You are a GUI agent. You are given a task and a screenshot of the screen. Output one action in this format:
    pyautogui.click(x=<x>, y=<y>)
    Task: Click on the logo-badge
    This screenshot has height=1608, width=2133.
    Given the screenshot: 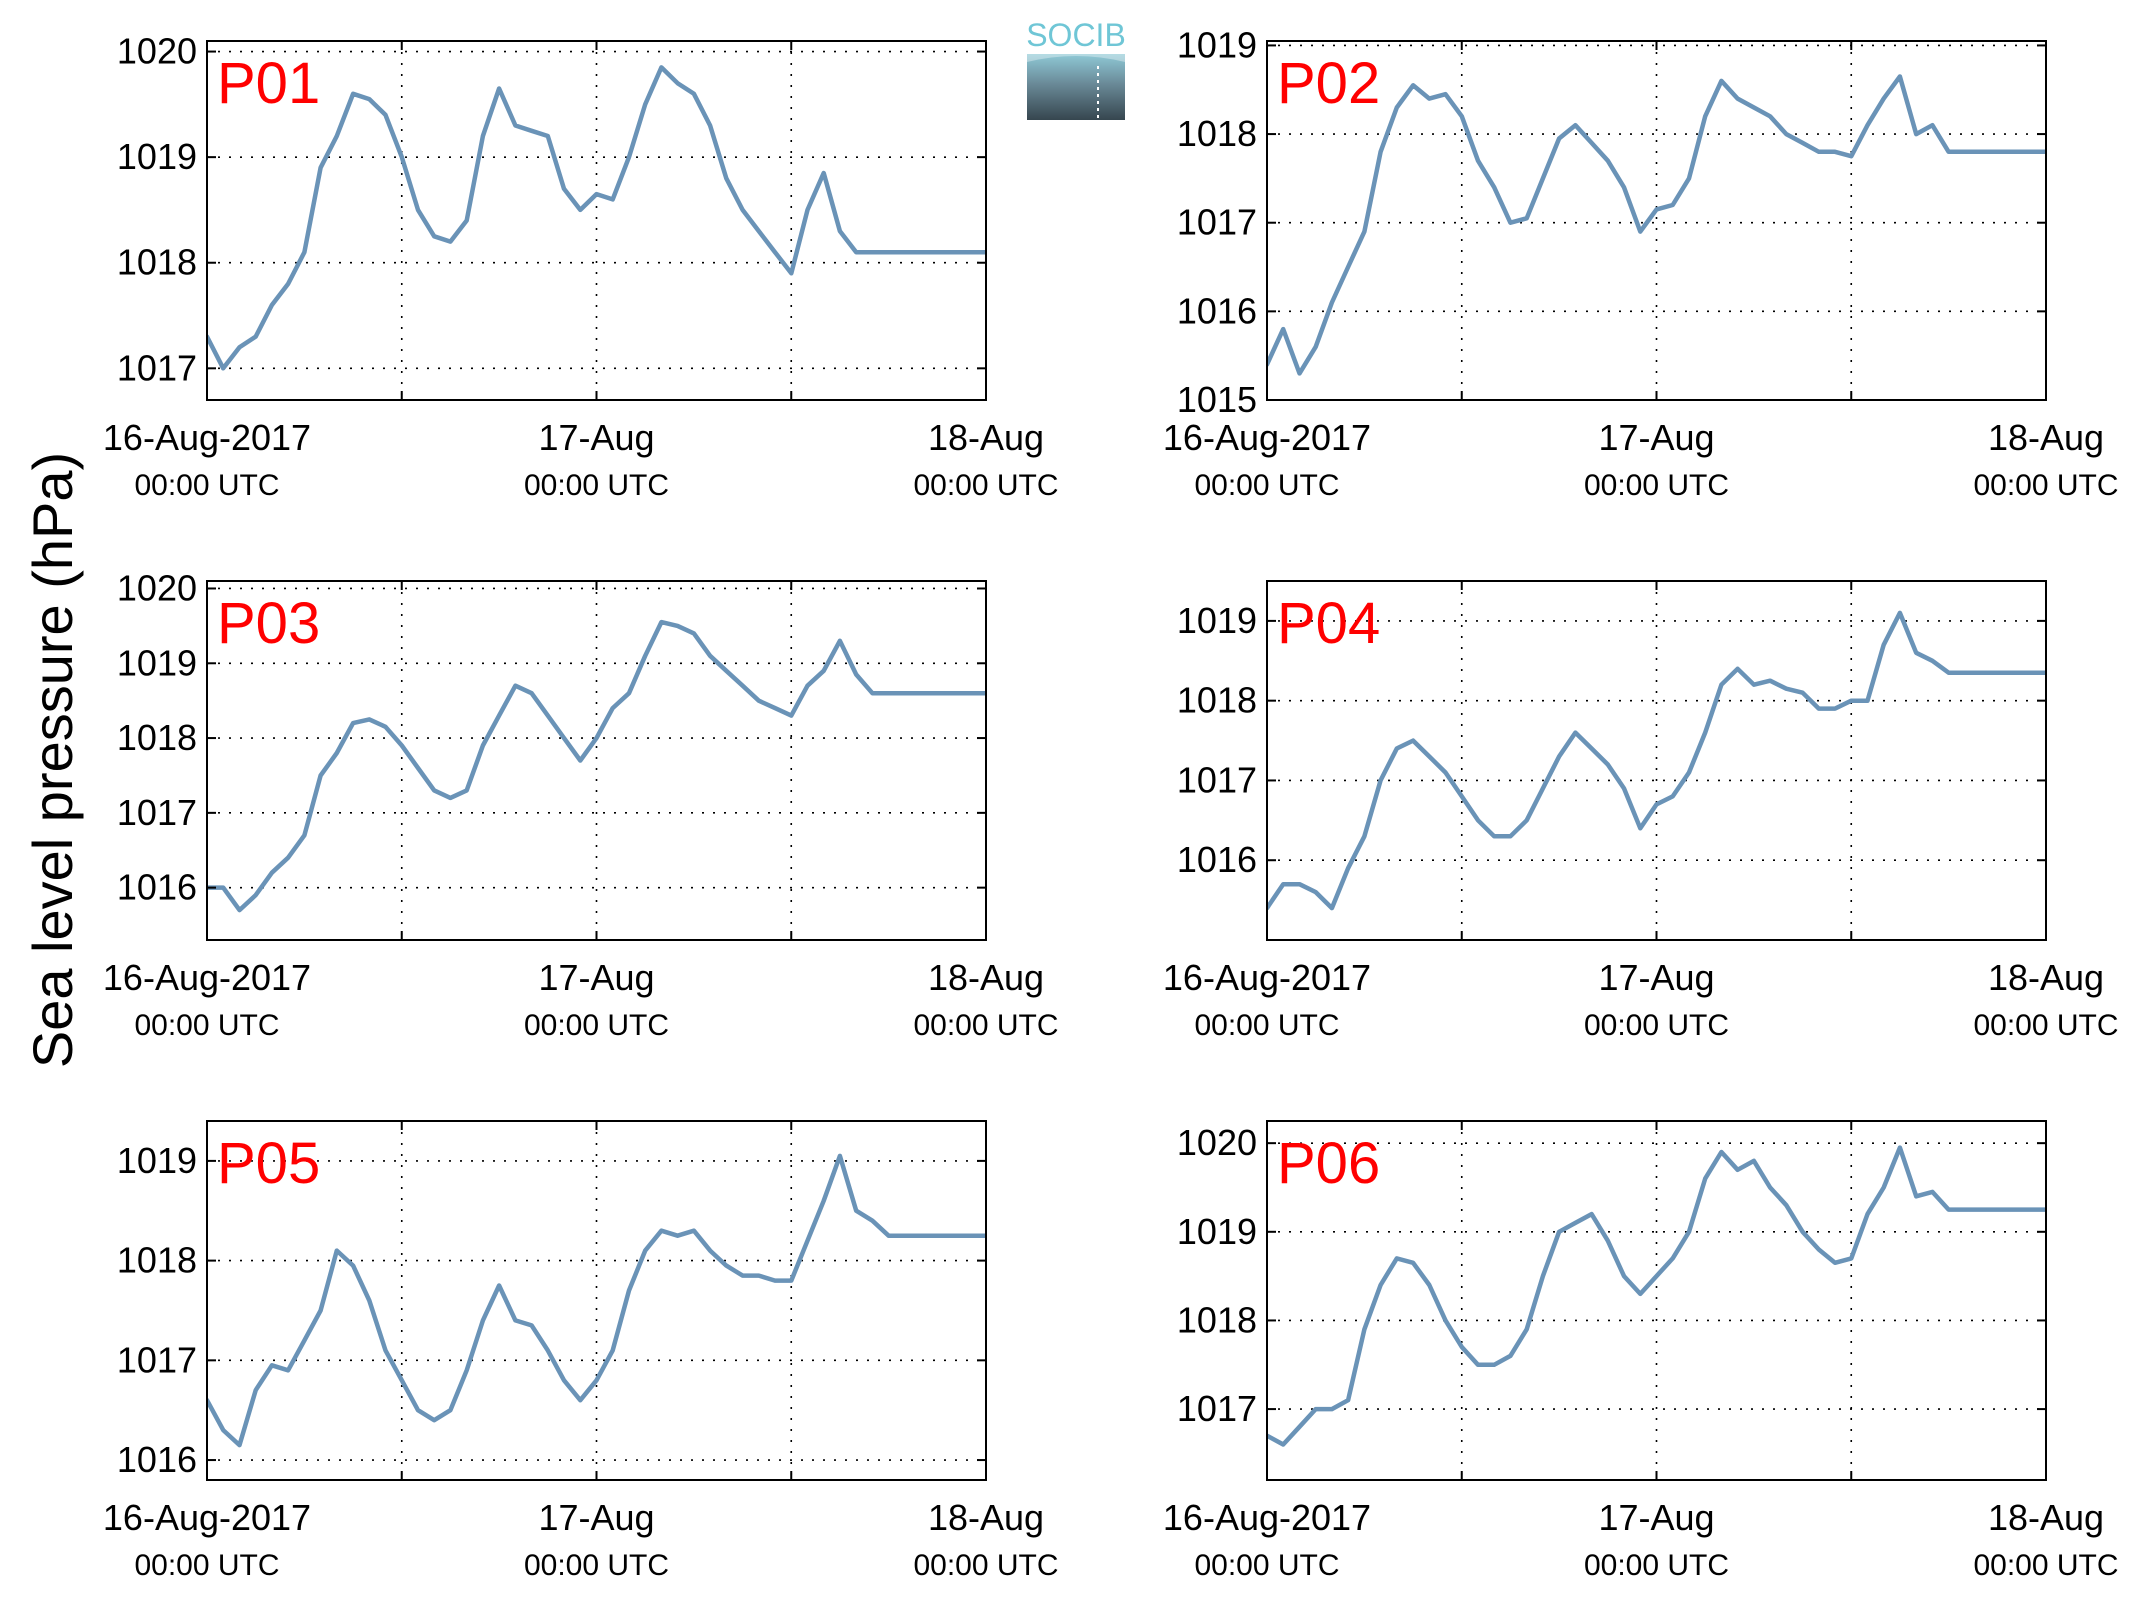 What is the action you would take?
    pyautogui.click(x=1076, y=87)
    